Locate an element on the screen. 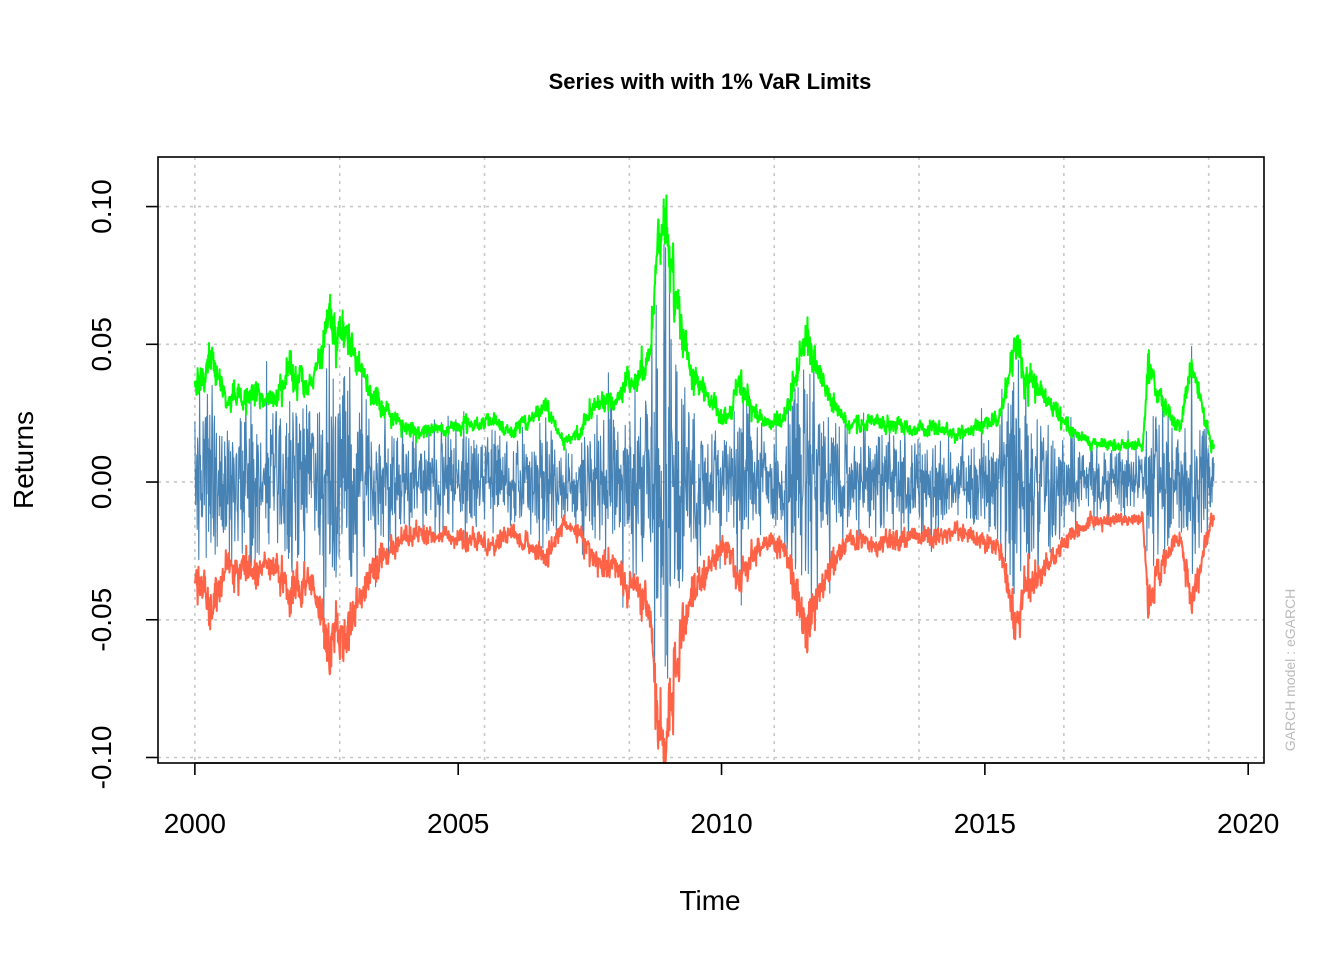 This screenshot has width=1344, height=960. y-tick-label: -0.05 is located at coordinates (101, 620).